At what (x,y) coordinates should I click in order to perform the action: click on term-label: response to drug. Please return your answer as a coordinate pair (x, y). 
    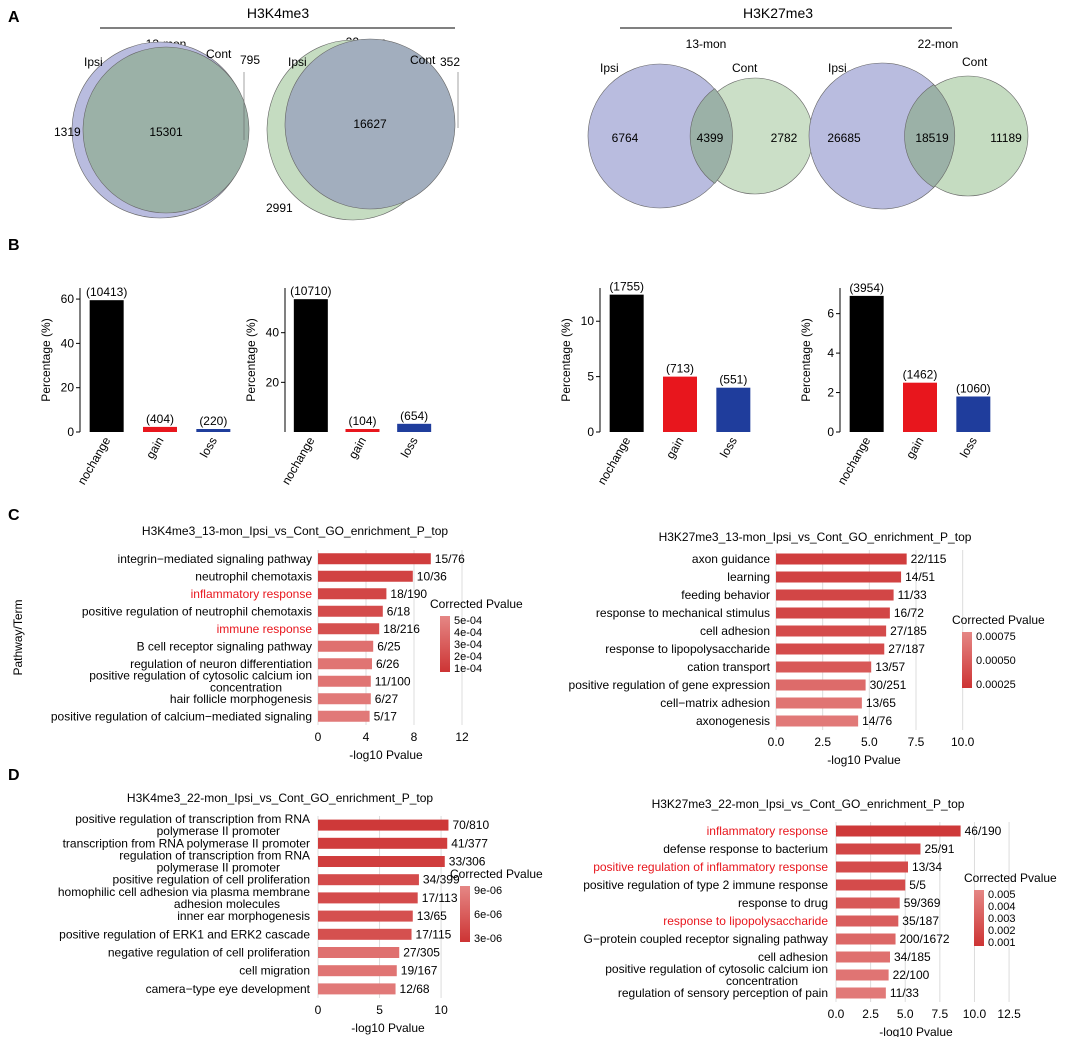
    Looking at the image, I should click on (783, 903).